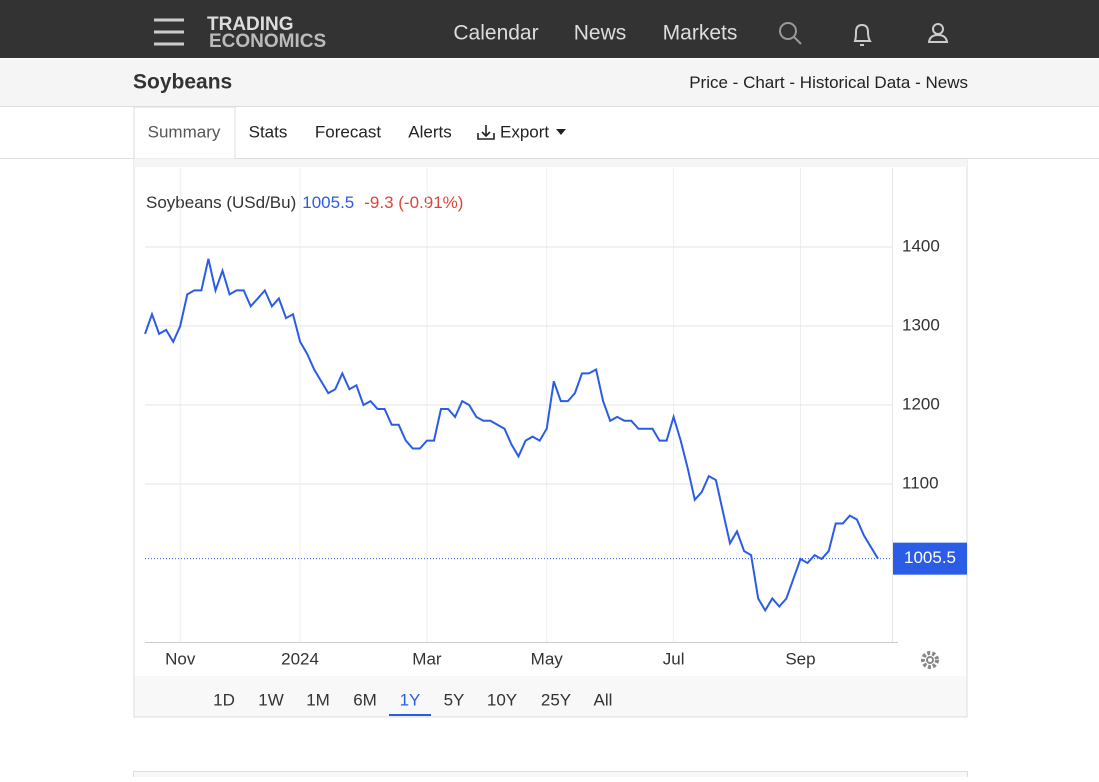 This screenshot has height=782, width=1099. Describe the element at coordinates (600, 33) in the screenshot. I see `nav-link: News` at that location.